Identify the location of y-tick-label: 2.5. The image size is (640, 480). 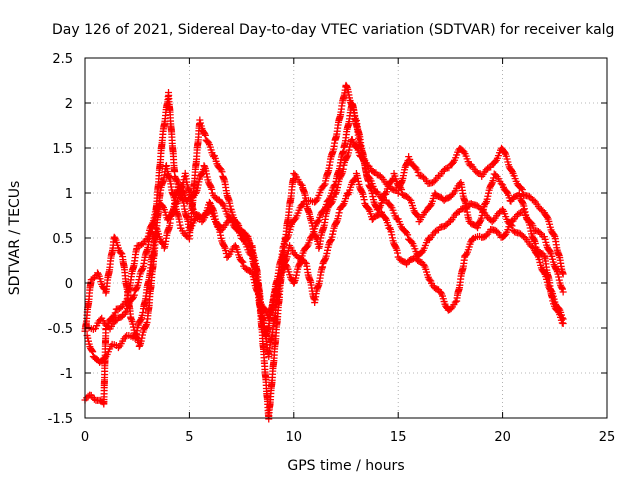
(62, 59).